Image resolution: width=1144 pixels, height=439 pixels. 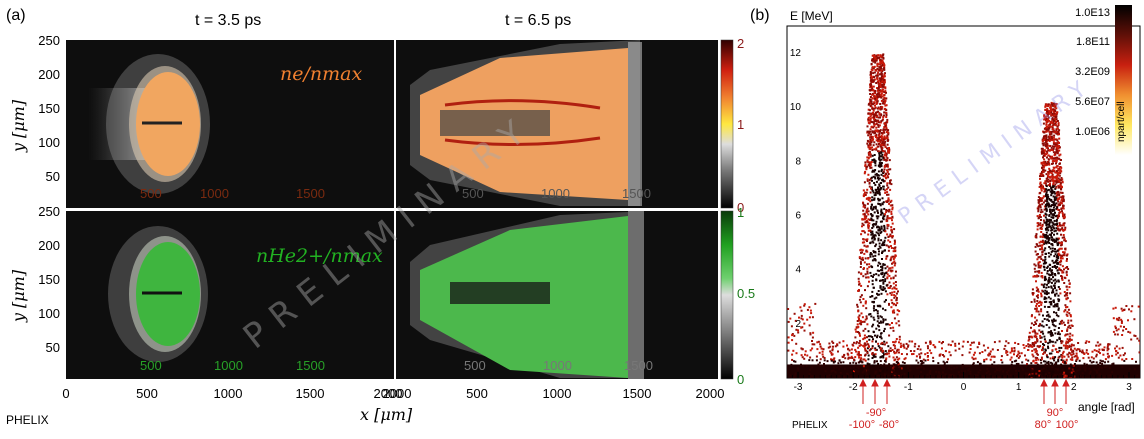 What do you see at coordinates (1074, 387) in the screenshot?
I see `x-tick-label: 2` at bounding box center [1074, 387].